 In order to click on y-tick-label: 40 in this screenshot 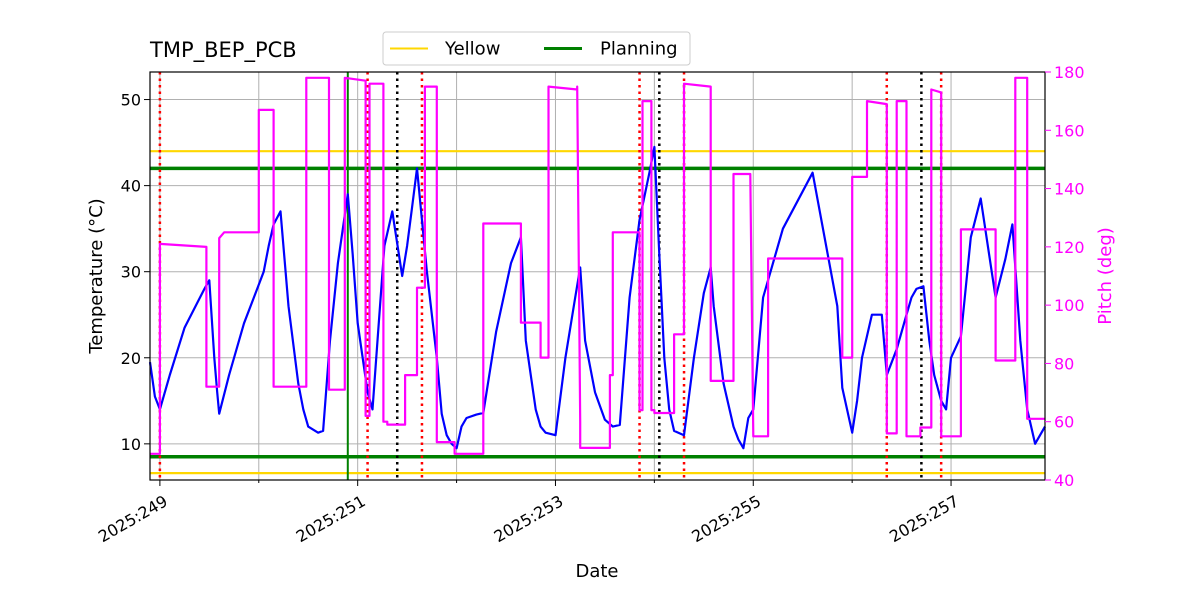, I will do `click(131, 186)`.